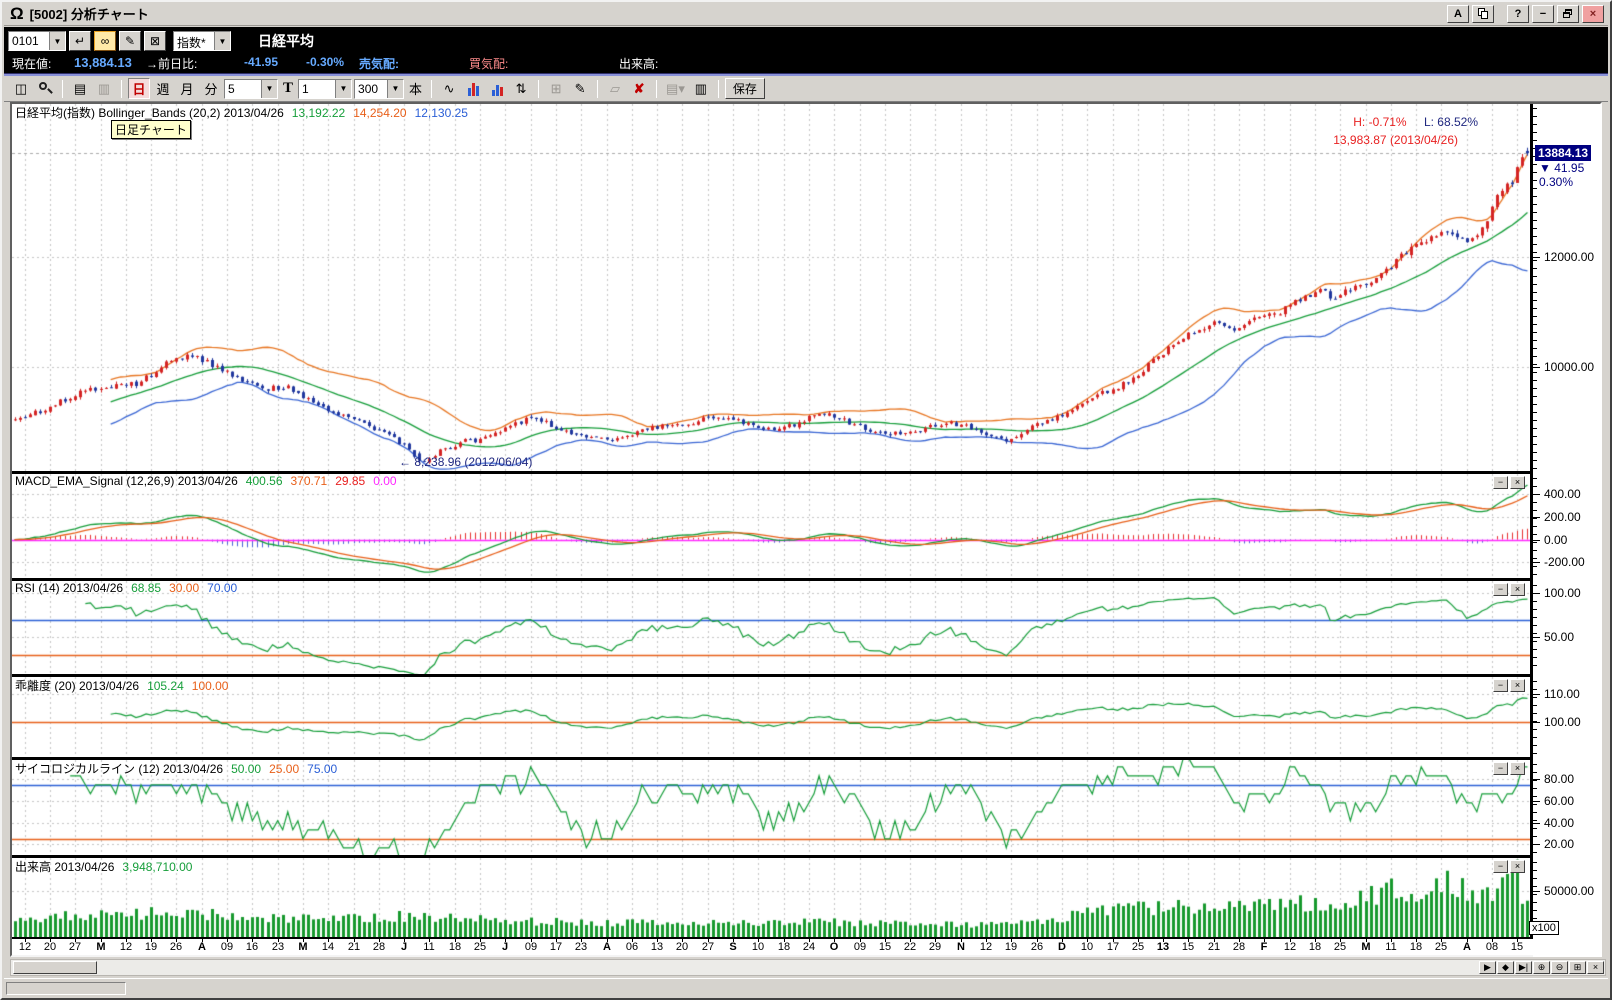  I want to click on macd-canvas, so click(771, 526).